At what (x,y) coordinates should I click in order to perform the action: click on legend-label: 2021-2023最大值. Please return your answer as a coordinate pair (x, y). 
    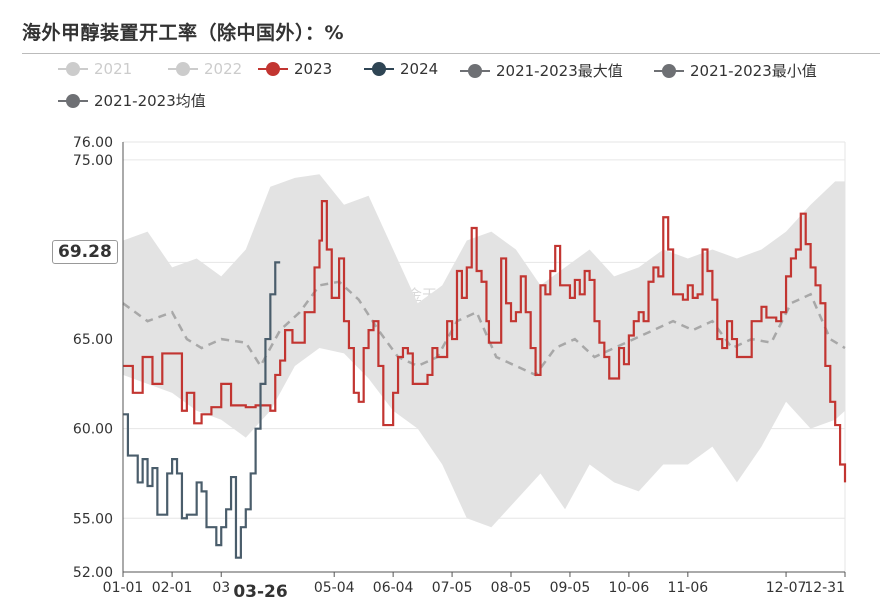
    Looking at the image, I should click on (559, 71).